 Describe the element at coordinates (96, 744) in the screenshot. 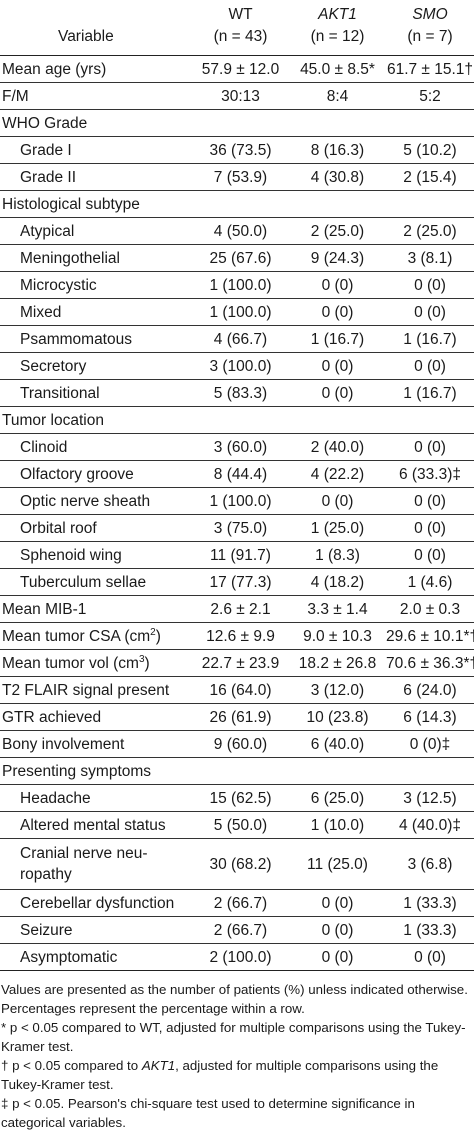

I see `row-label: Bony involvement` at that location.